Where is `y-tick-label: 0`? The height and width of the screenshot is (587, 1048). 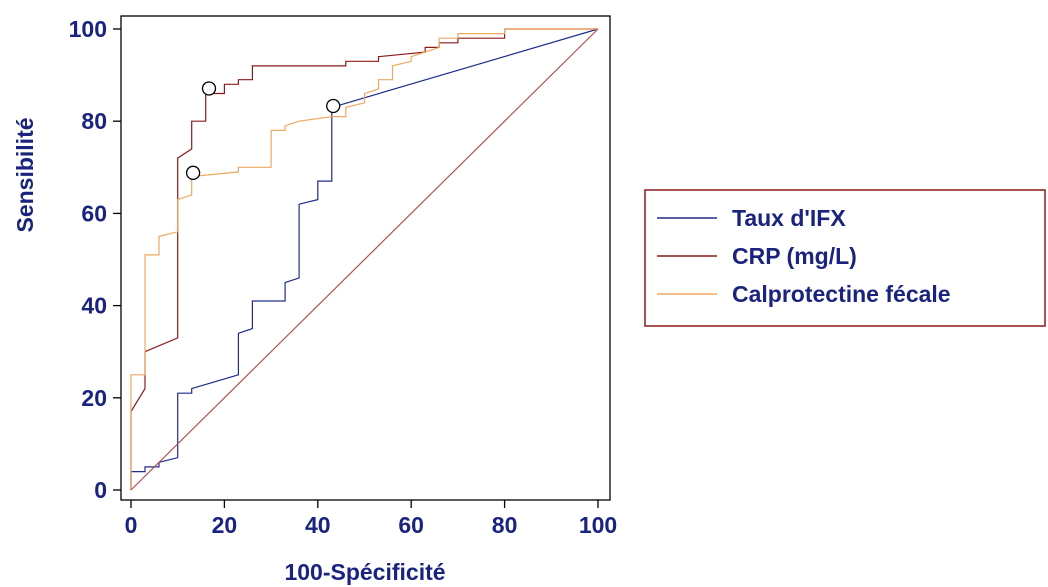
y-tick-label: 0 is located at coordinates (100, 490).